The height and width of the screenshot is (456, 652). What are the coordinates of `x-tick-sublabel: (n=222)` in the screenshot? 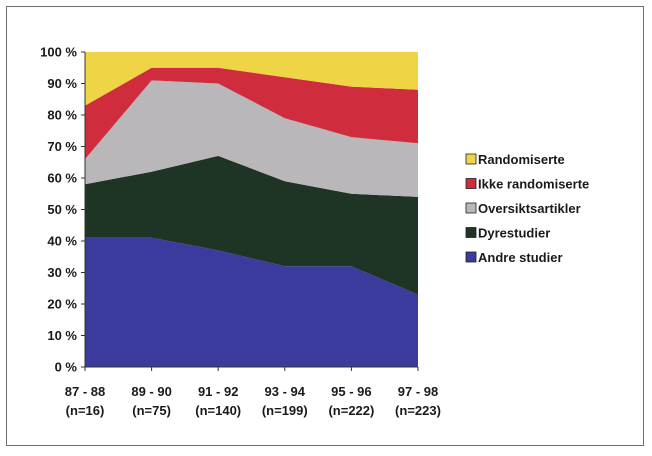 It's located at (351, 410).